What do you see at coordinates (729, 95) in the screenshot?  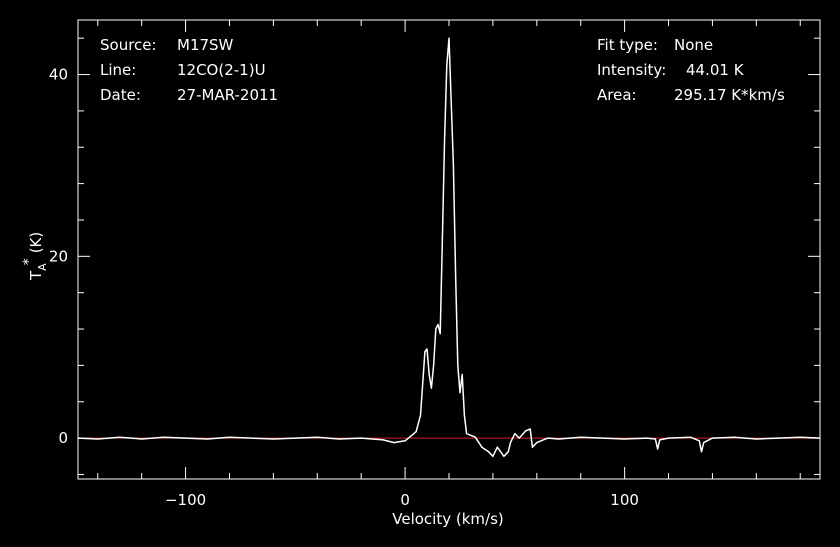 I see `area-value: 295.17 K*km/s` at bounding box center [729, 95].